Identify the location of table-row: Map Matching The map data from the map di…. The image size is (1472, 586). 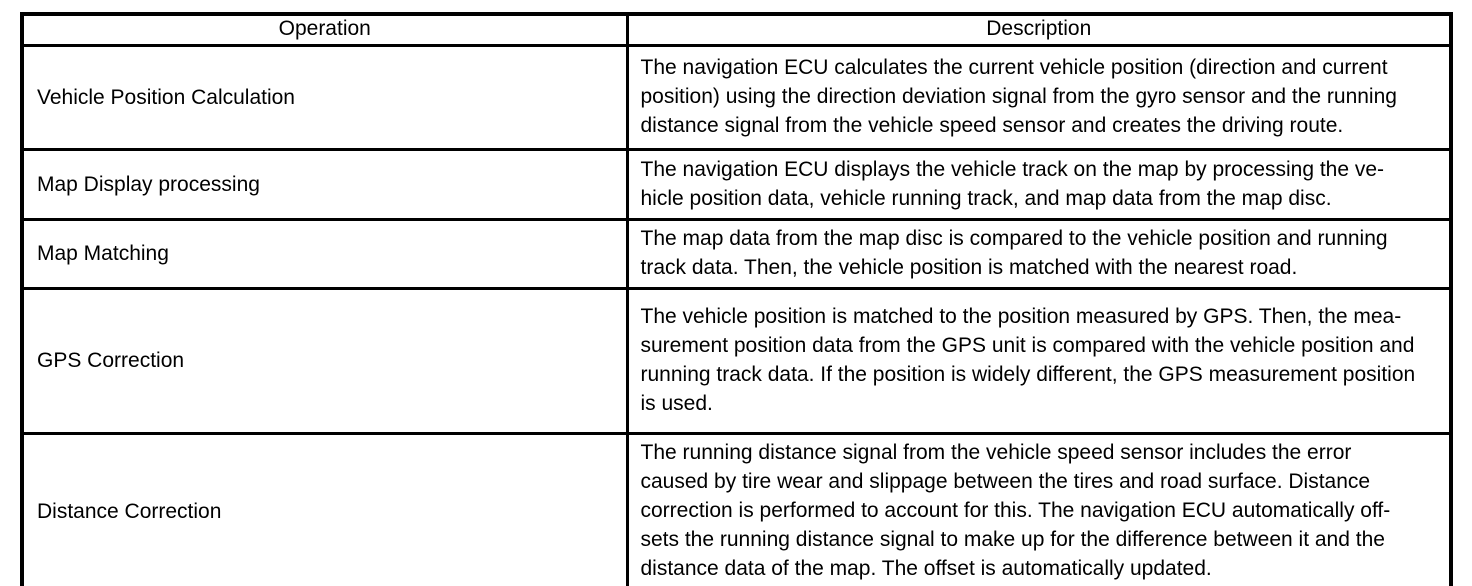
(736, 254).